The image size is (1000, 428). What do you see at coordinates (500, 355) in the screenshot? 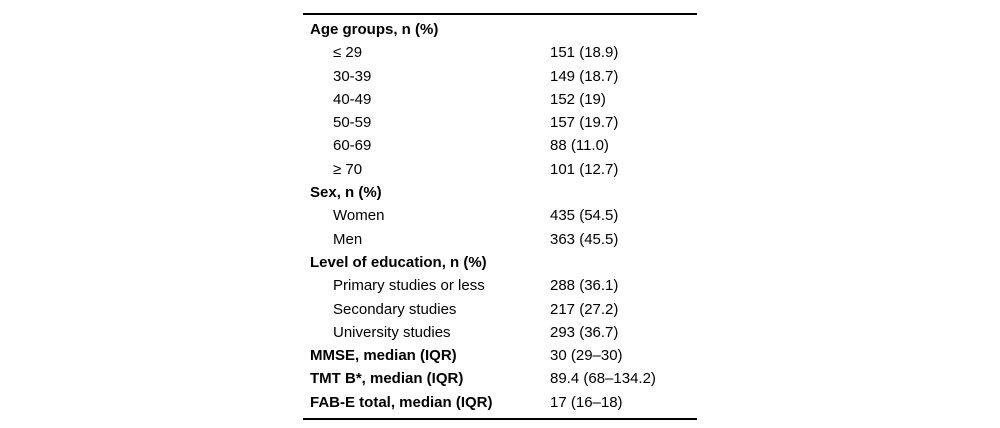
I see `table-row: MMSE, median (IQR) 30 (29–30)` at bounding box center [500, 355].